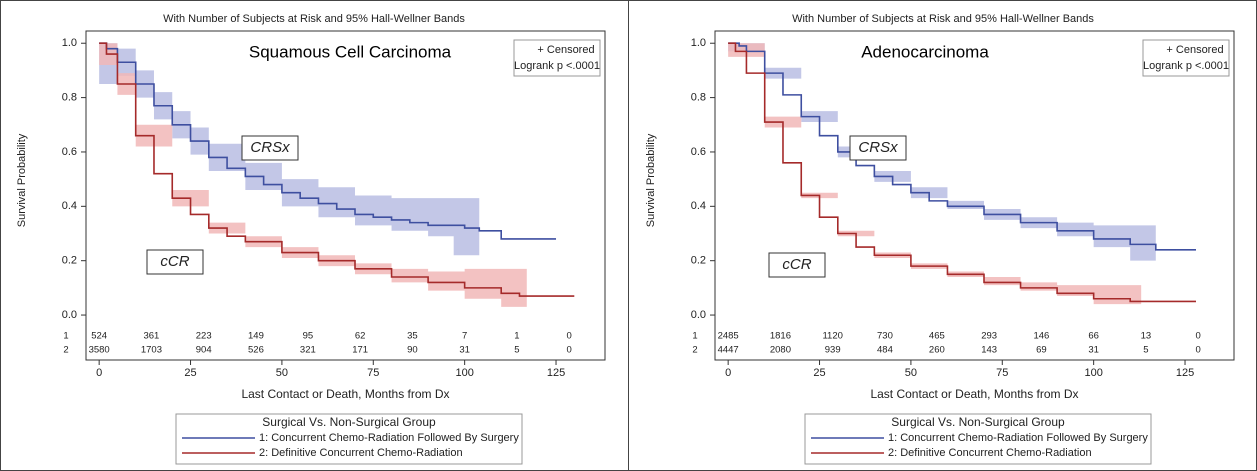 Image resolution: width=1257 pixels, height=471 pixels. What do you see at coordinates (1146, 336) in the screenshot?
I see `at-risk-count: 13` at bounding box center [1146, 336].